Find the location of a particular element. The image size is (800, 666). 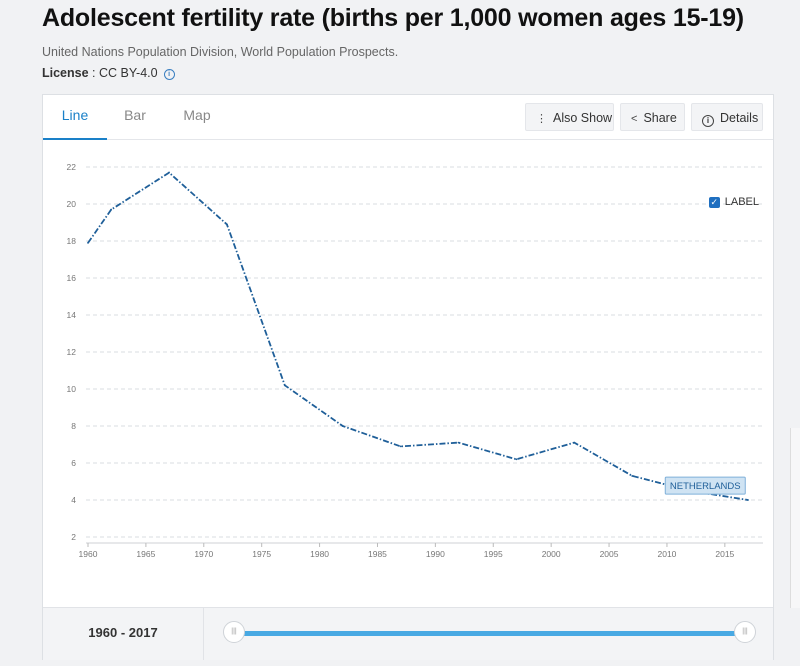

label-toggle: ✓ LABEL is located at coordinates (733, 202).